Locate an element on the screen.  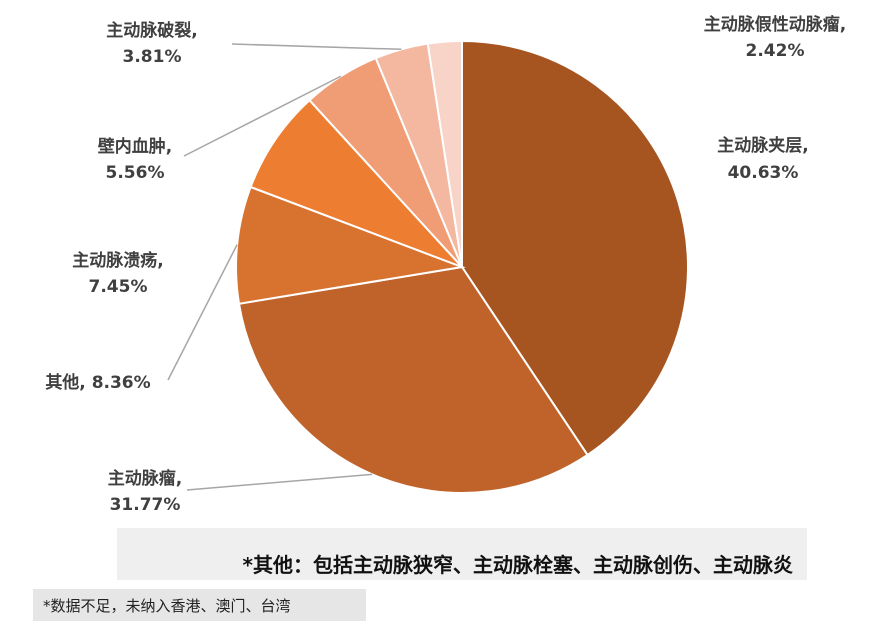
slice-value-6: 2.42% is located at coordinates (775, 51).